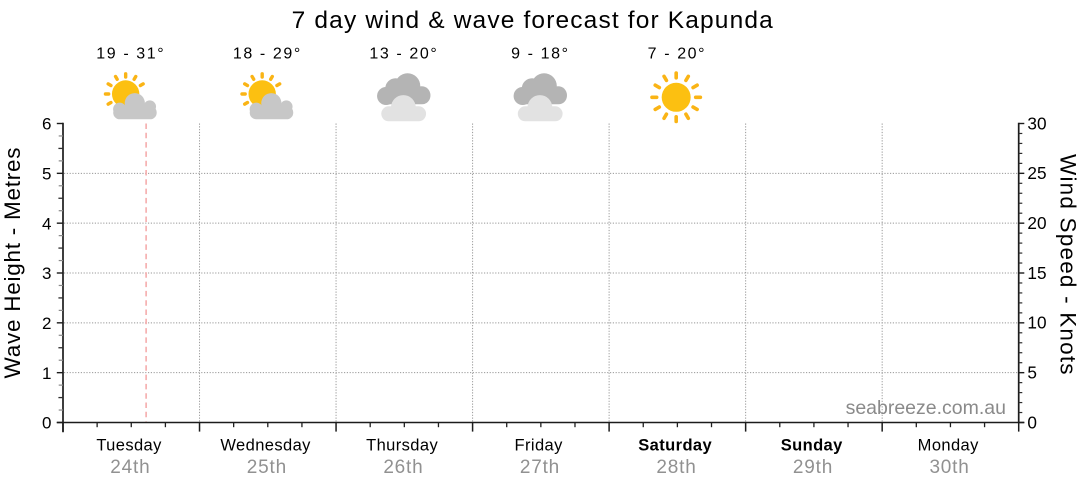 This screenshot has width=1080, height=495. Describe the element at coordinates (1036, 173) in the screenshot. I see `svg-text: 25` at that location.